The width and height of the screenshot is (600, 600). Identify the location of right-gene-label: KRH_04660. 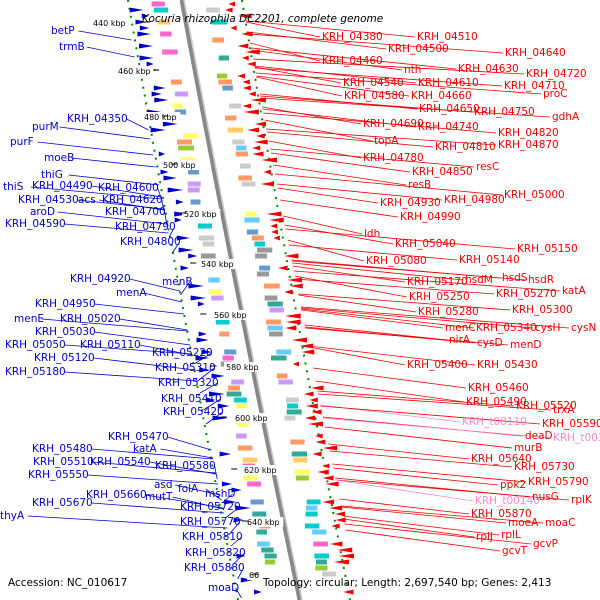
(441, 96).